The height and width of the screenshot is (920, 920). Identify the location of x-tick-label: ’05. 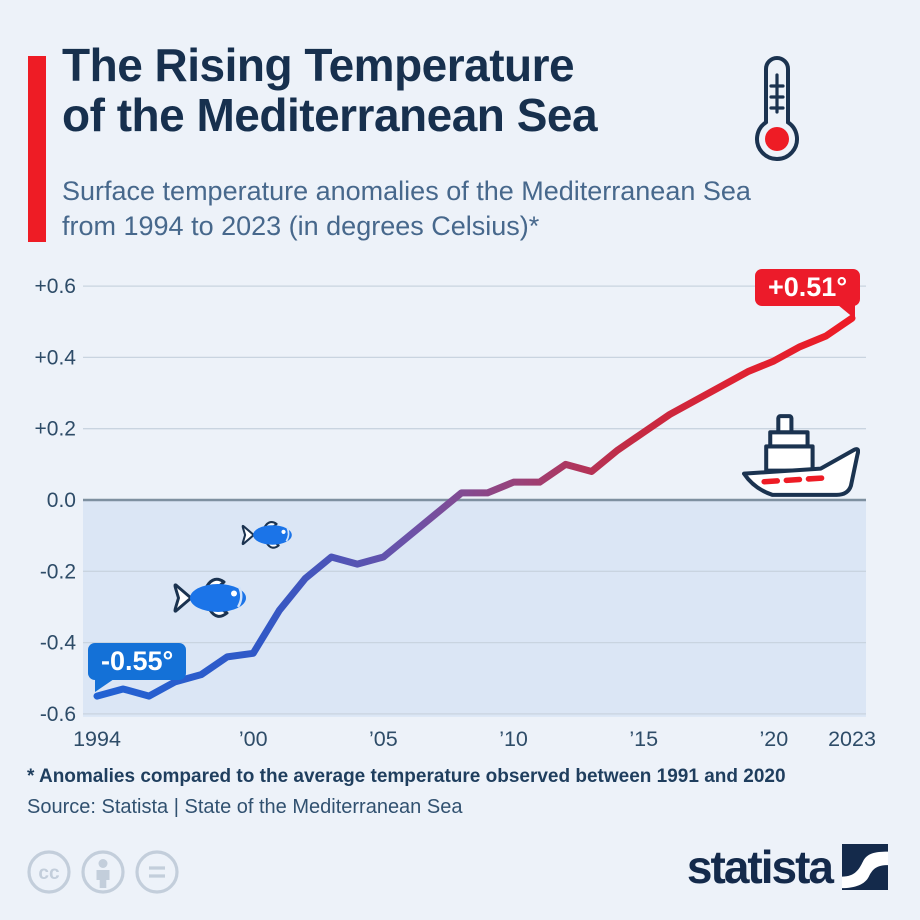
(383, 739).